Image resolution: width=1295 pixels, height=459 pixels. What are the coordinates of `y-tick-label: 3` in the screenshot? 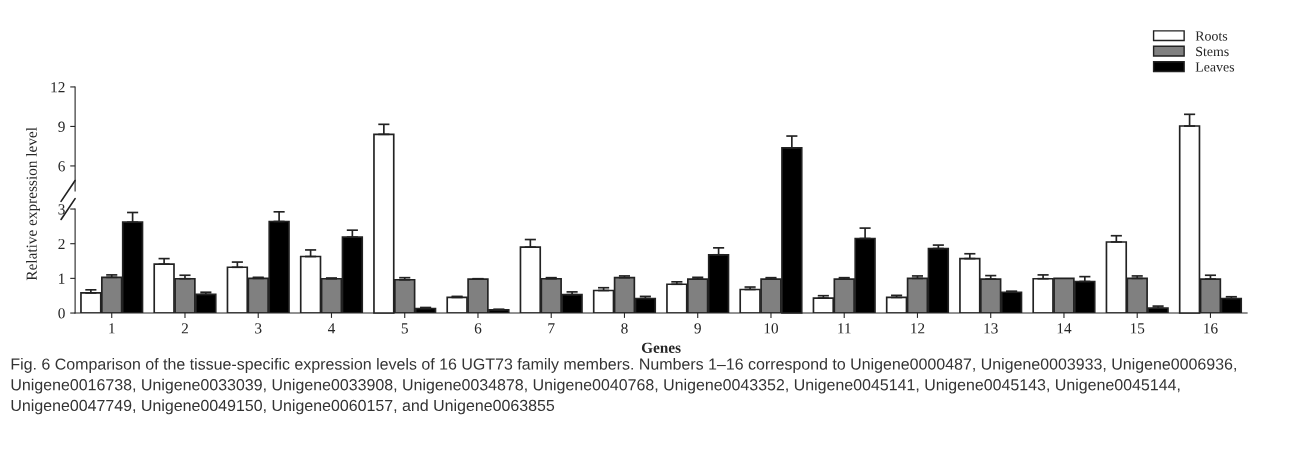 It's located at (61, 209).